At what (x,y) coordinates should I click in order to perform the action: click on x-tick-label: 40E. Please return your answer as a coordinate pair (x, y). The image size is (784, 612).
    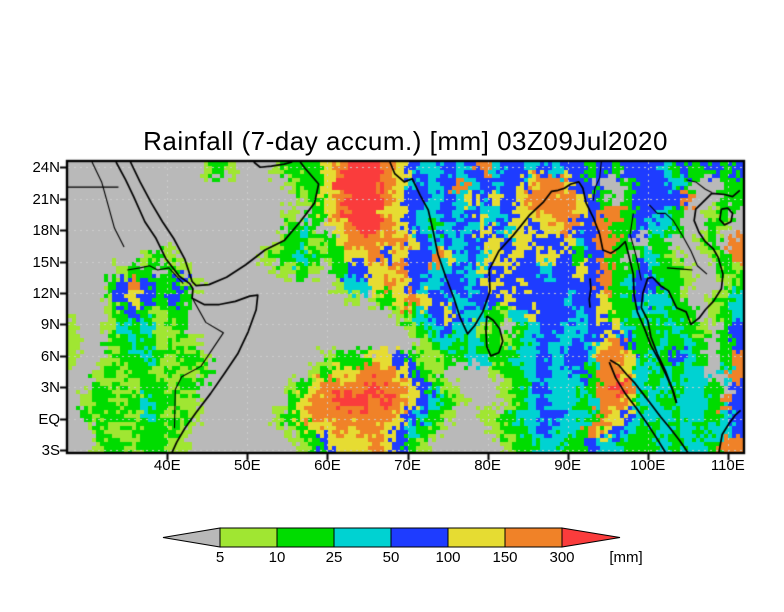
    Looking at the image, I should click on (167, 465).